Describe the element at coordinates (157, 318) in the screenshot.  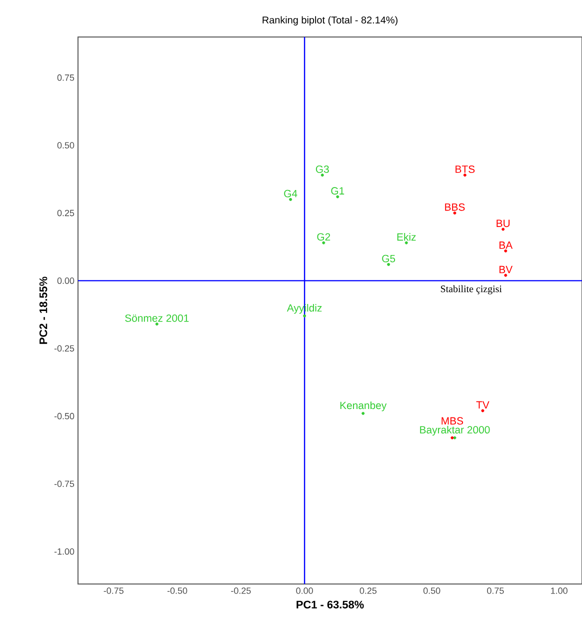
I see `data-label: Sönmez 2001` at that location.